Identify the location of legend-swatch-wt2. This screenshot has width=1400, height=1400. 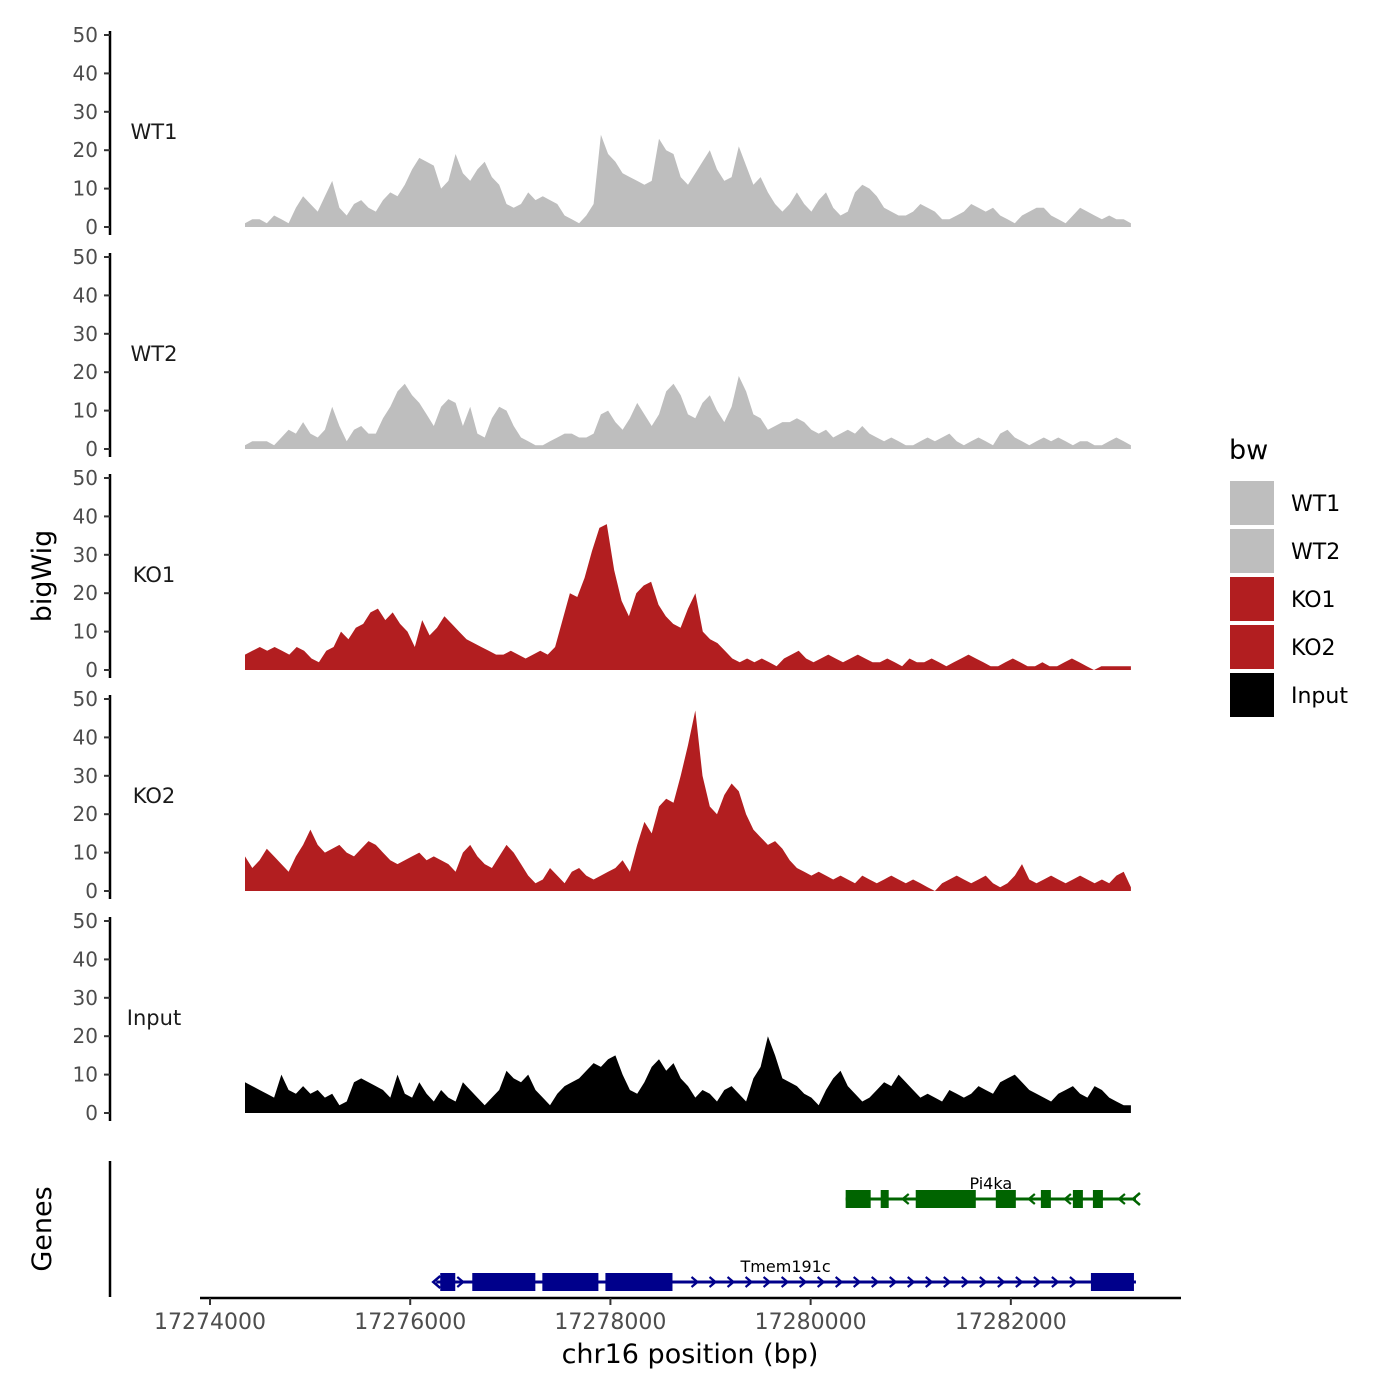
(1252, 551).